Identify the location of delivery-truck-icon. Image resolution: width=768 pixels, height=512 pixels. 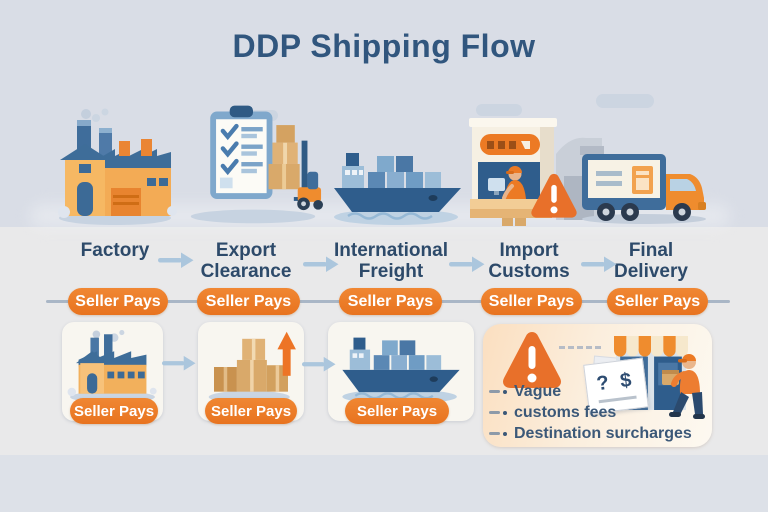
(631, 180).